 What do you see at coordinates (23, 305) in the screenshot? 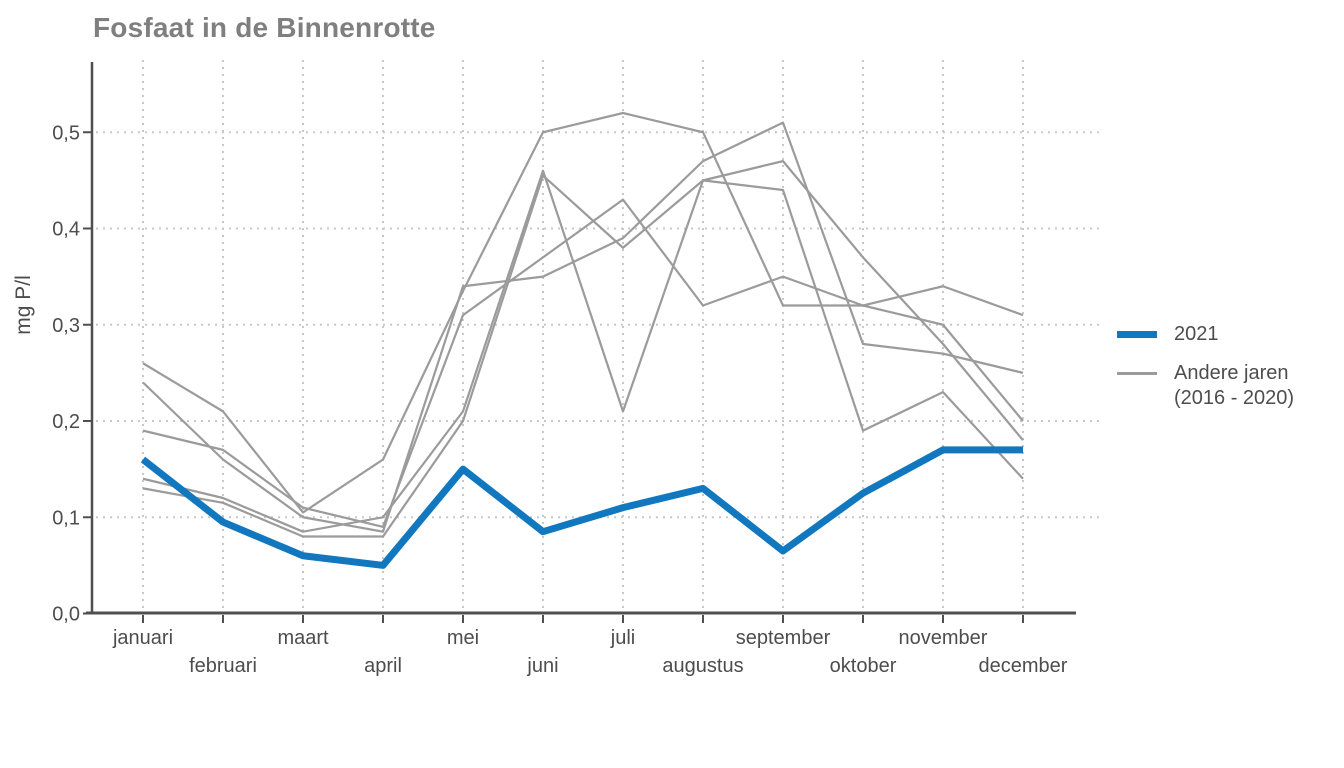
I see `y-axis-title: mg P/l` at bounding box center [23, 305].